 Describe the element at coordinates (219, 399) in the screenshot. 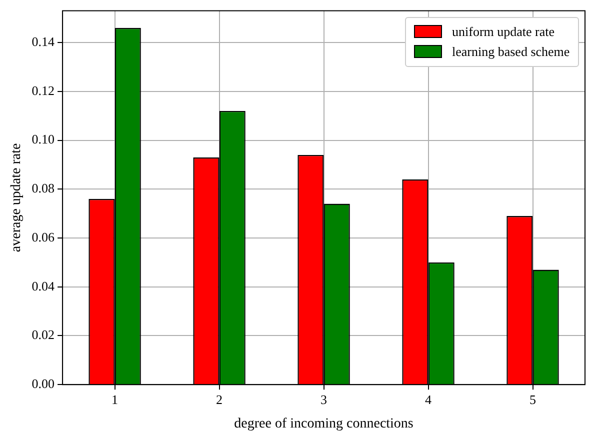

I see `x-tick-label: 2` at that location.